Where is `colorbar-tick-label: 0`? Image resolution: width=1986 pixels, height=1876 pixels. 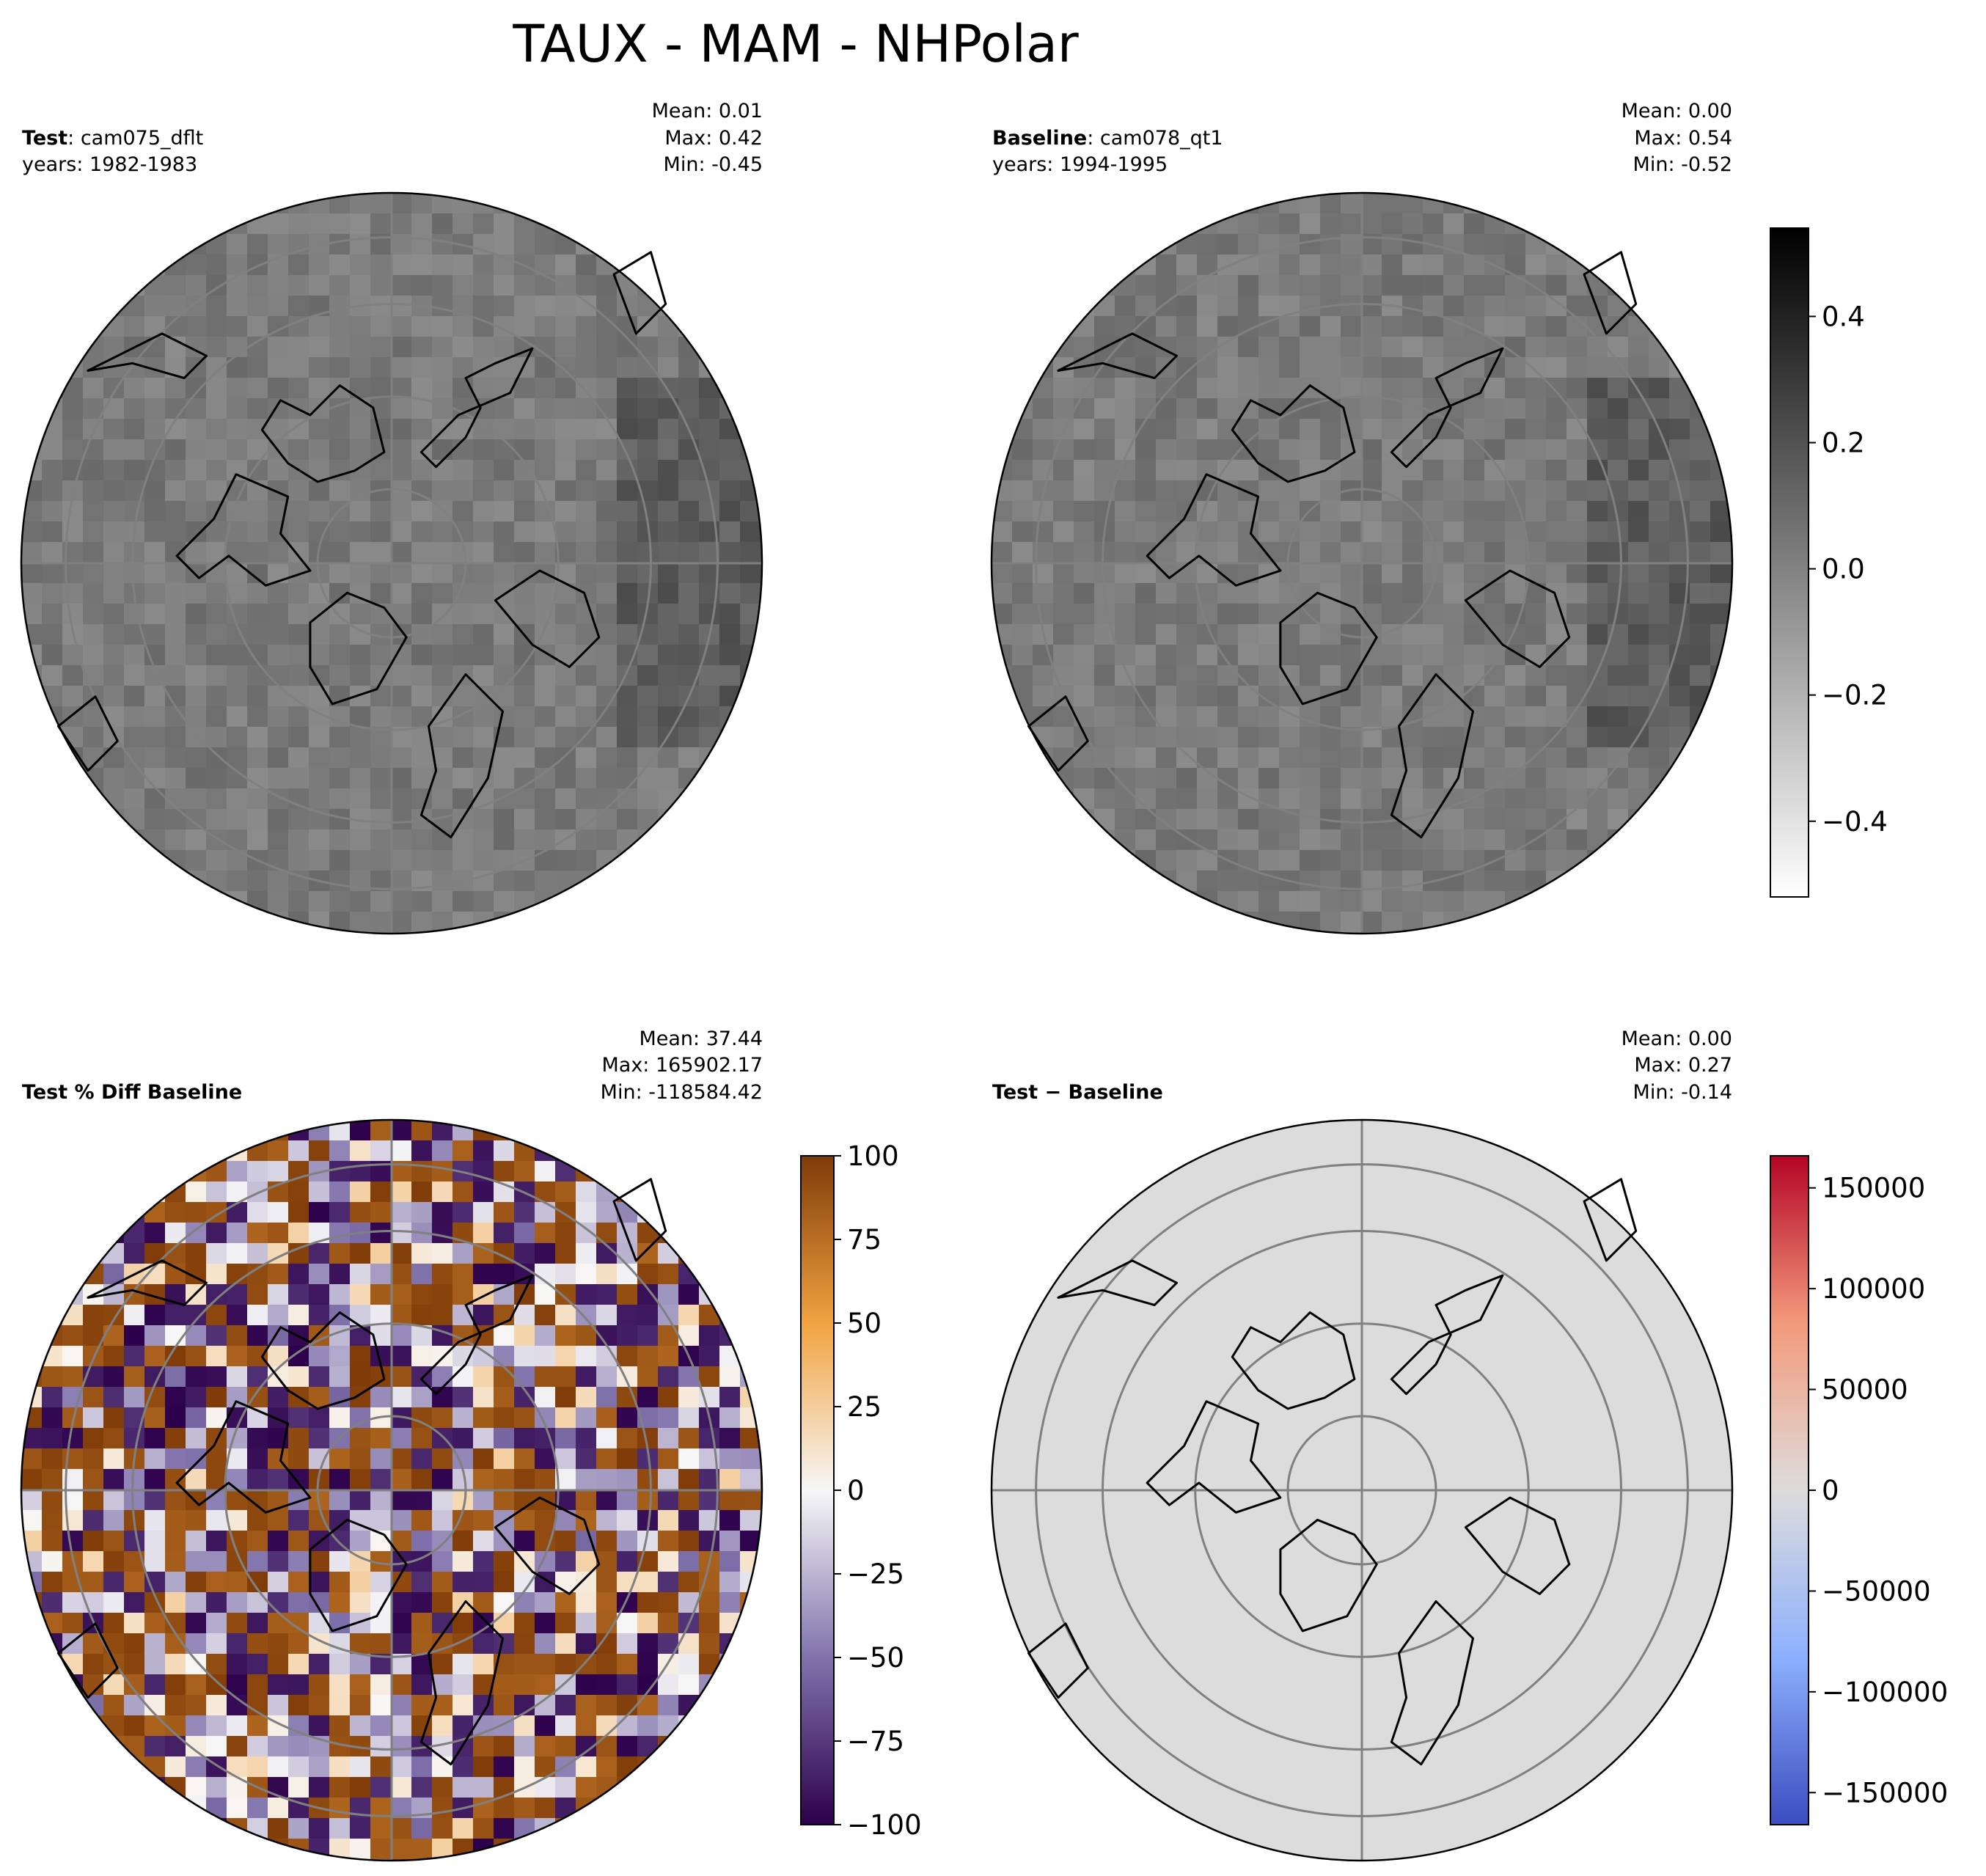 colorbar-tick-label: 0 is located at coordinates (1830, 1490).